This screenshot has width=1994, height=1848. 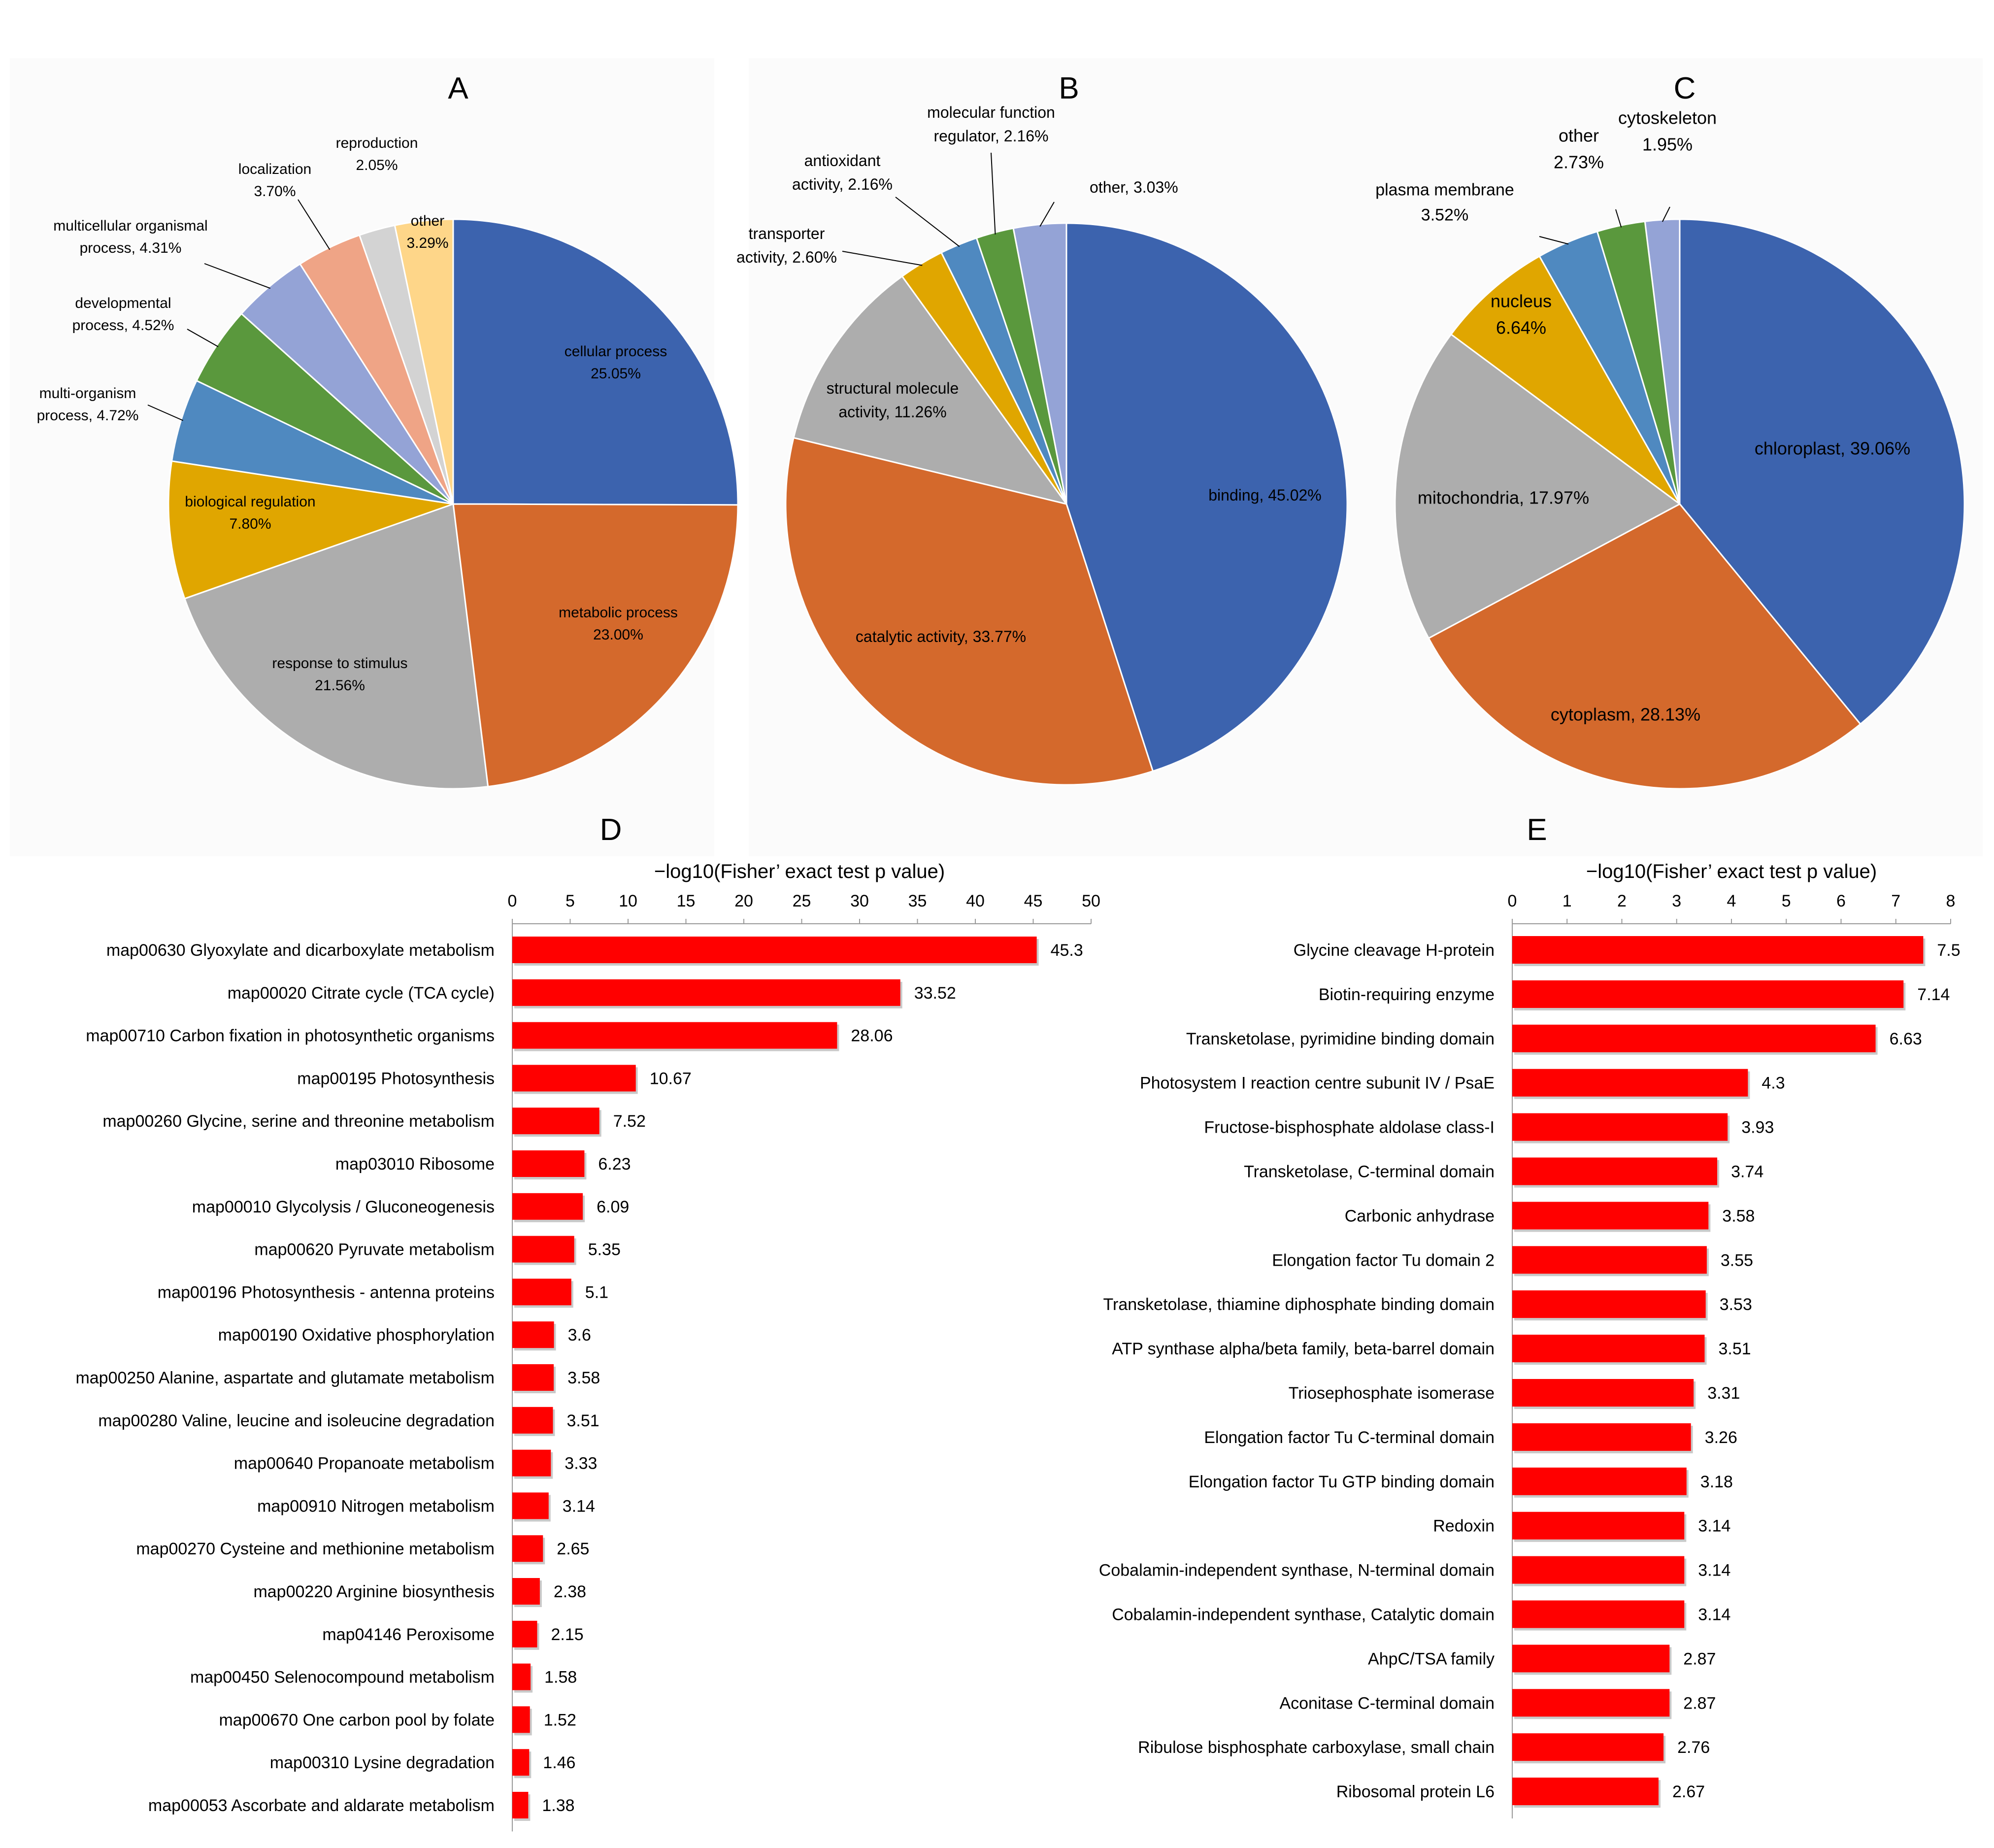 What do you see at coordinates (616, 351) in the screenshot?
I see `slice-label: cellular process` at bounding box center [616, 351].